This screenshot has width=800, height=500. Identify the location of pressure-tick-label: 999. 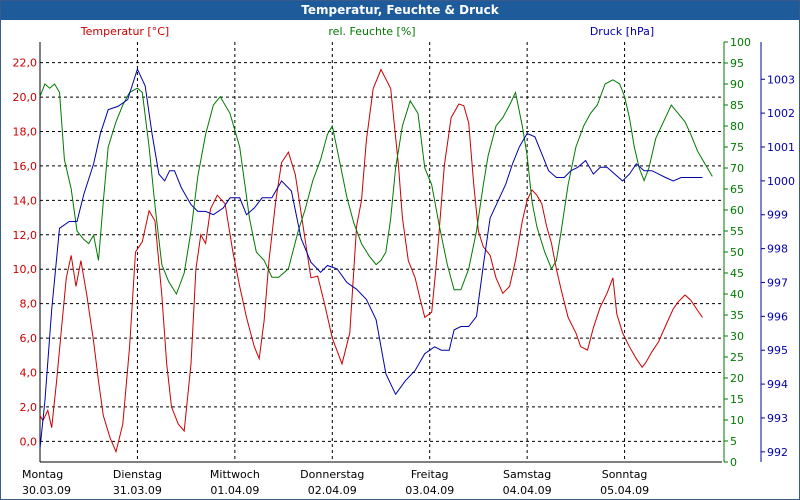
(777, 215).